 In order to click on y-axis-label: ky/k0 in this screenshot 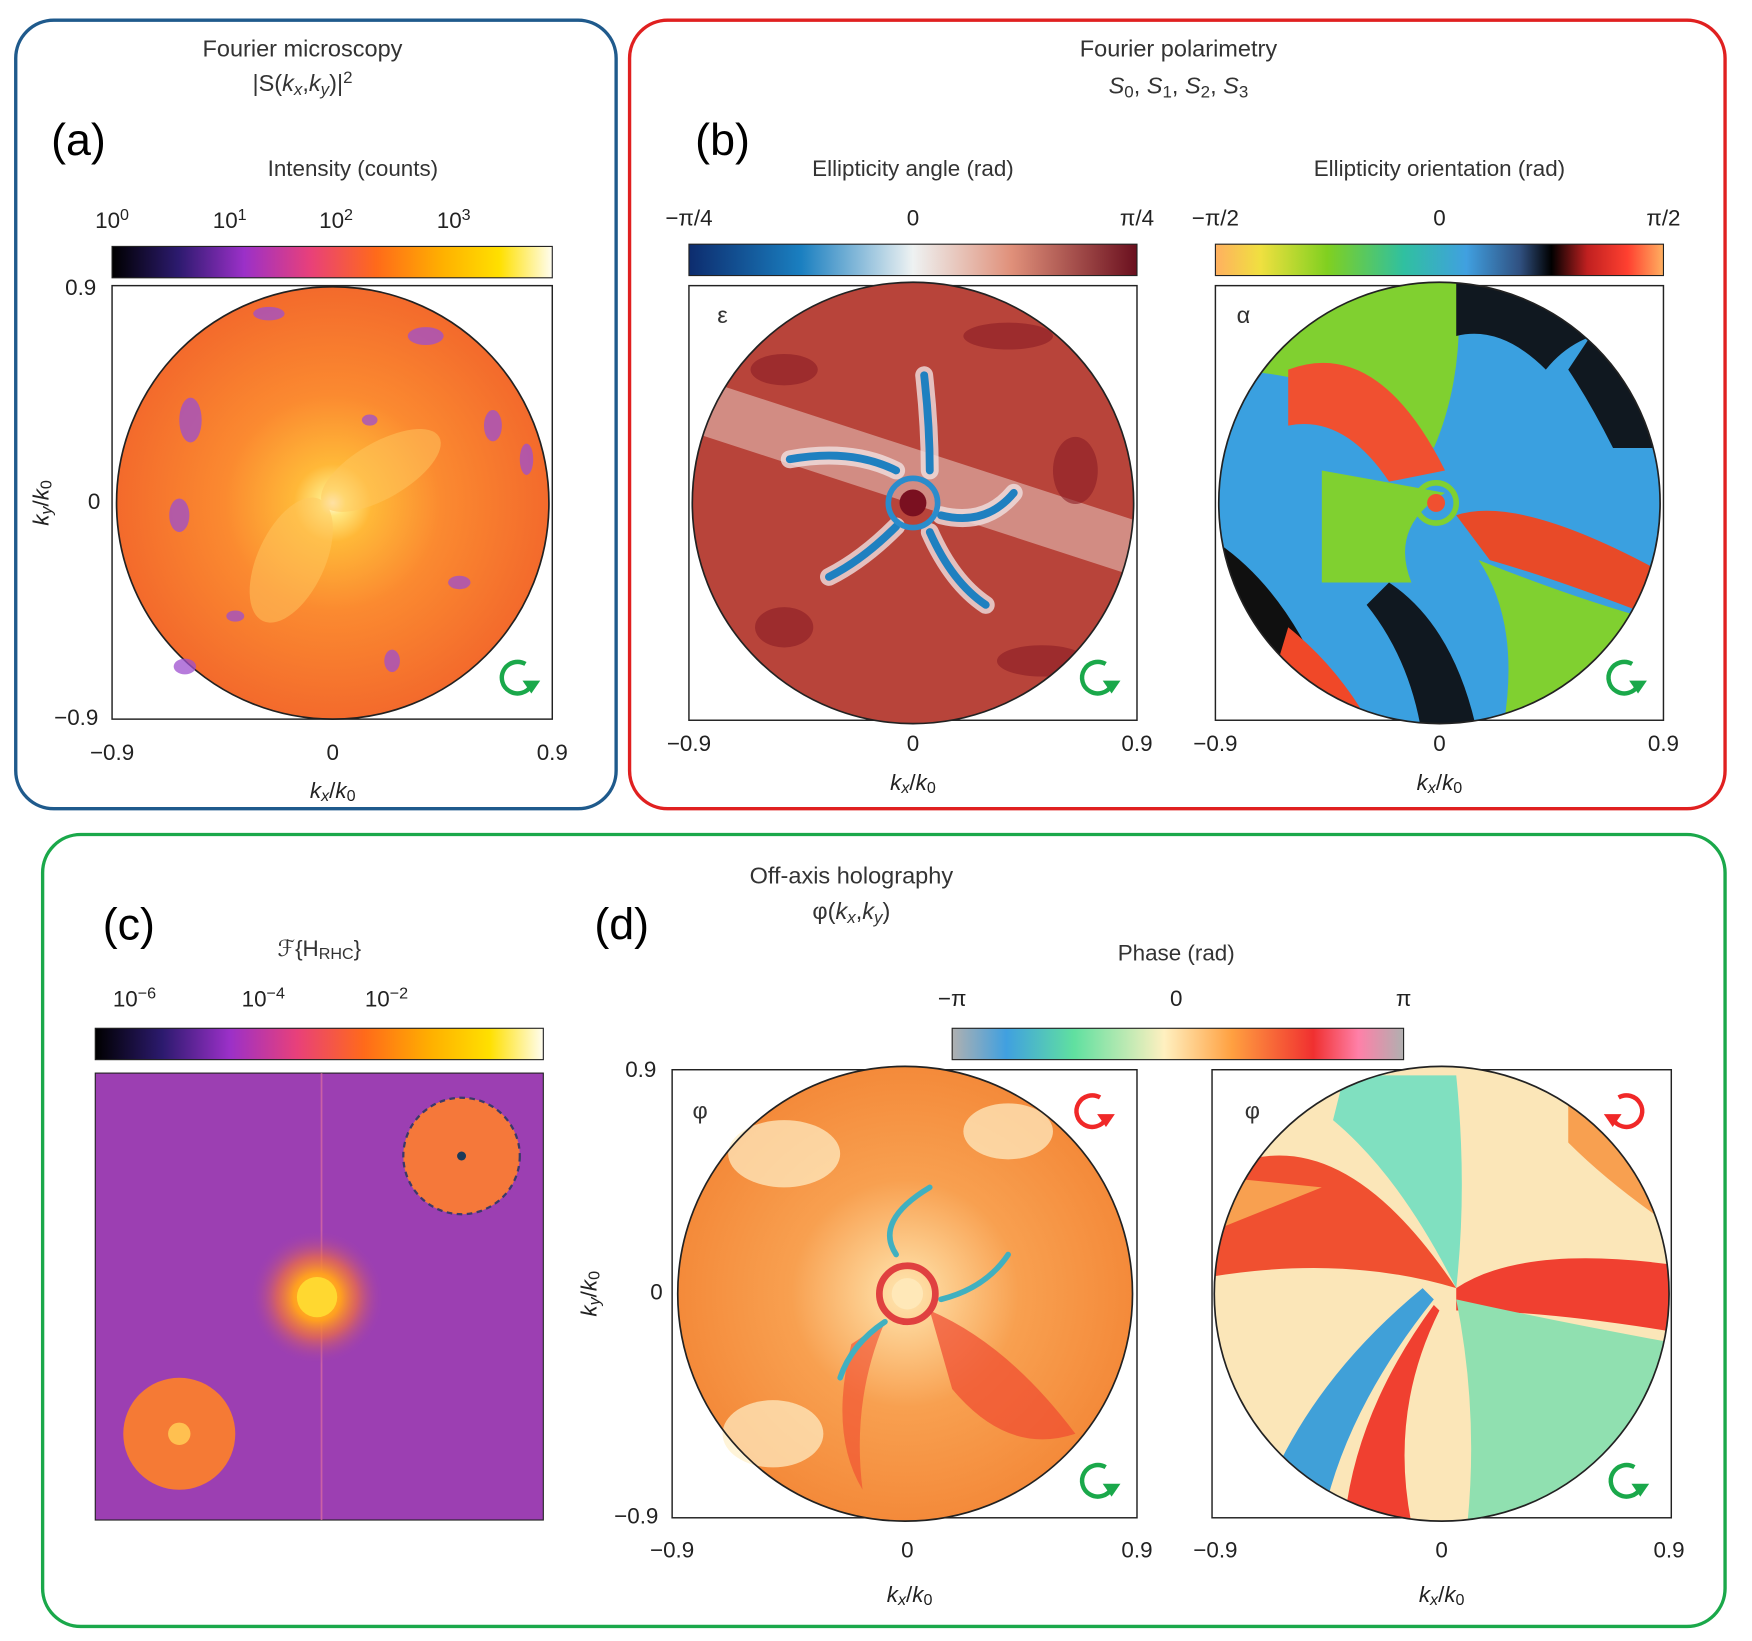, I will do `click(589, 1294)`.